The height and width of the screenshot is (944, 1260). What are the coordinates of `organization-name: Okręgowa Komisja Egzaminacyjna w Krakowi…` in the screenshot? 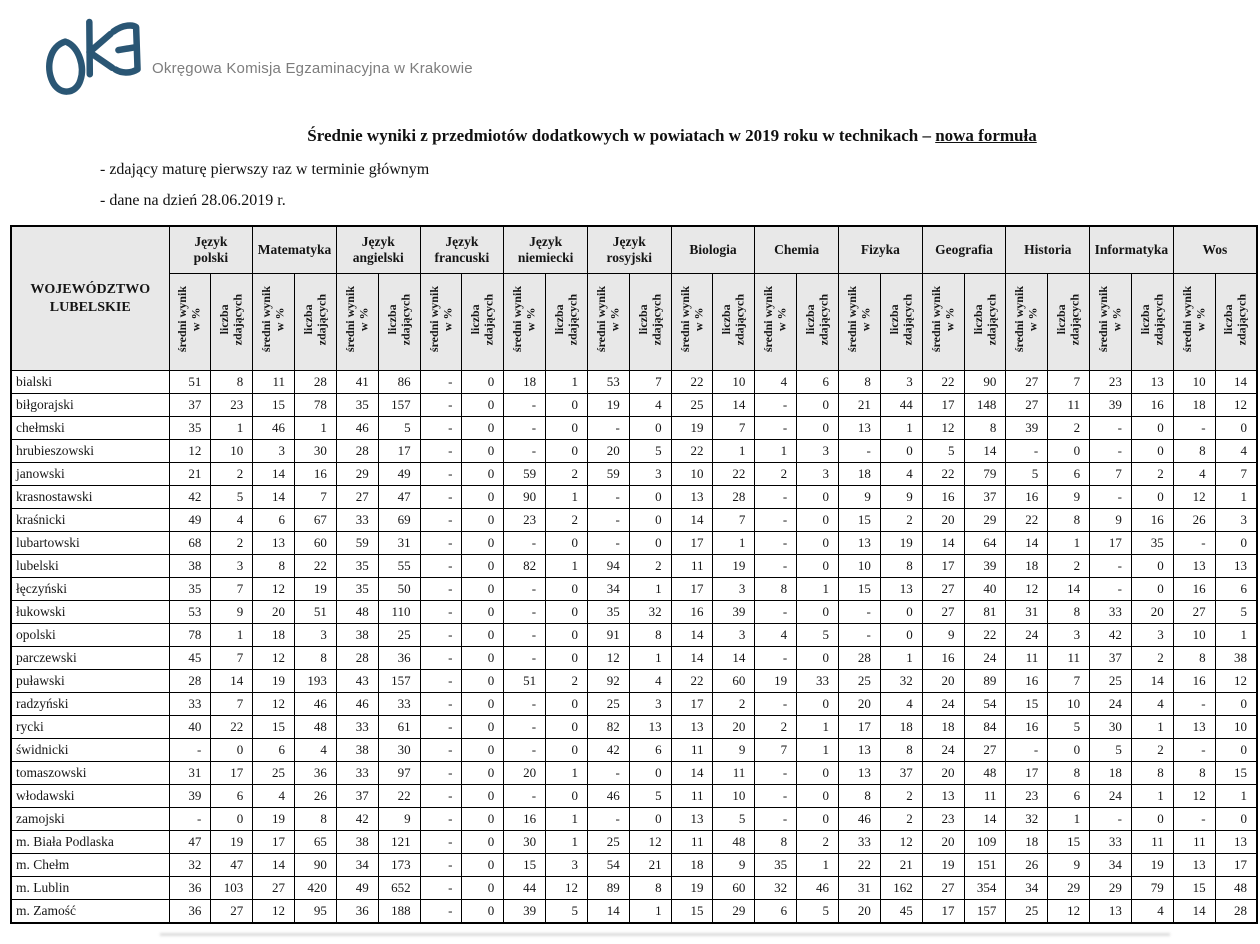 It's located at (312, 68).